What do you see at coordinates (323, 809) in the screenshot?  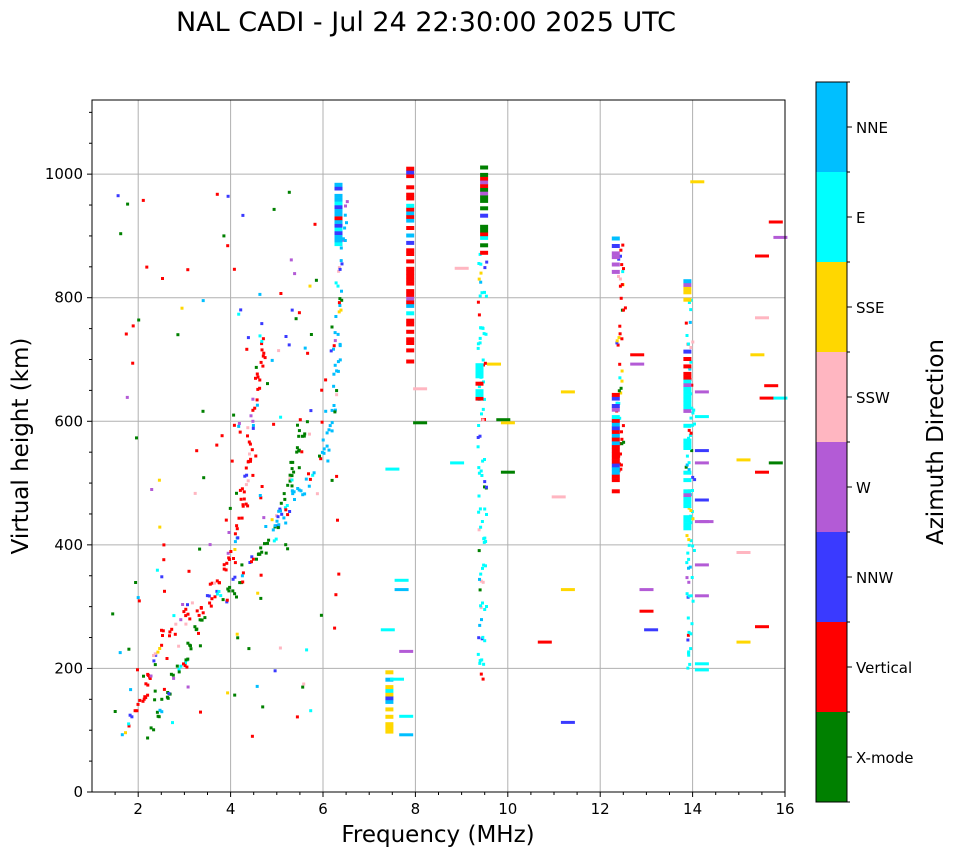 I see `x-tick-label: 6` at bounding box center [323, 809].